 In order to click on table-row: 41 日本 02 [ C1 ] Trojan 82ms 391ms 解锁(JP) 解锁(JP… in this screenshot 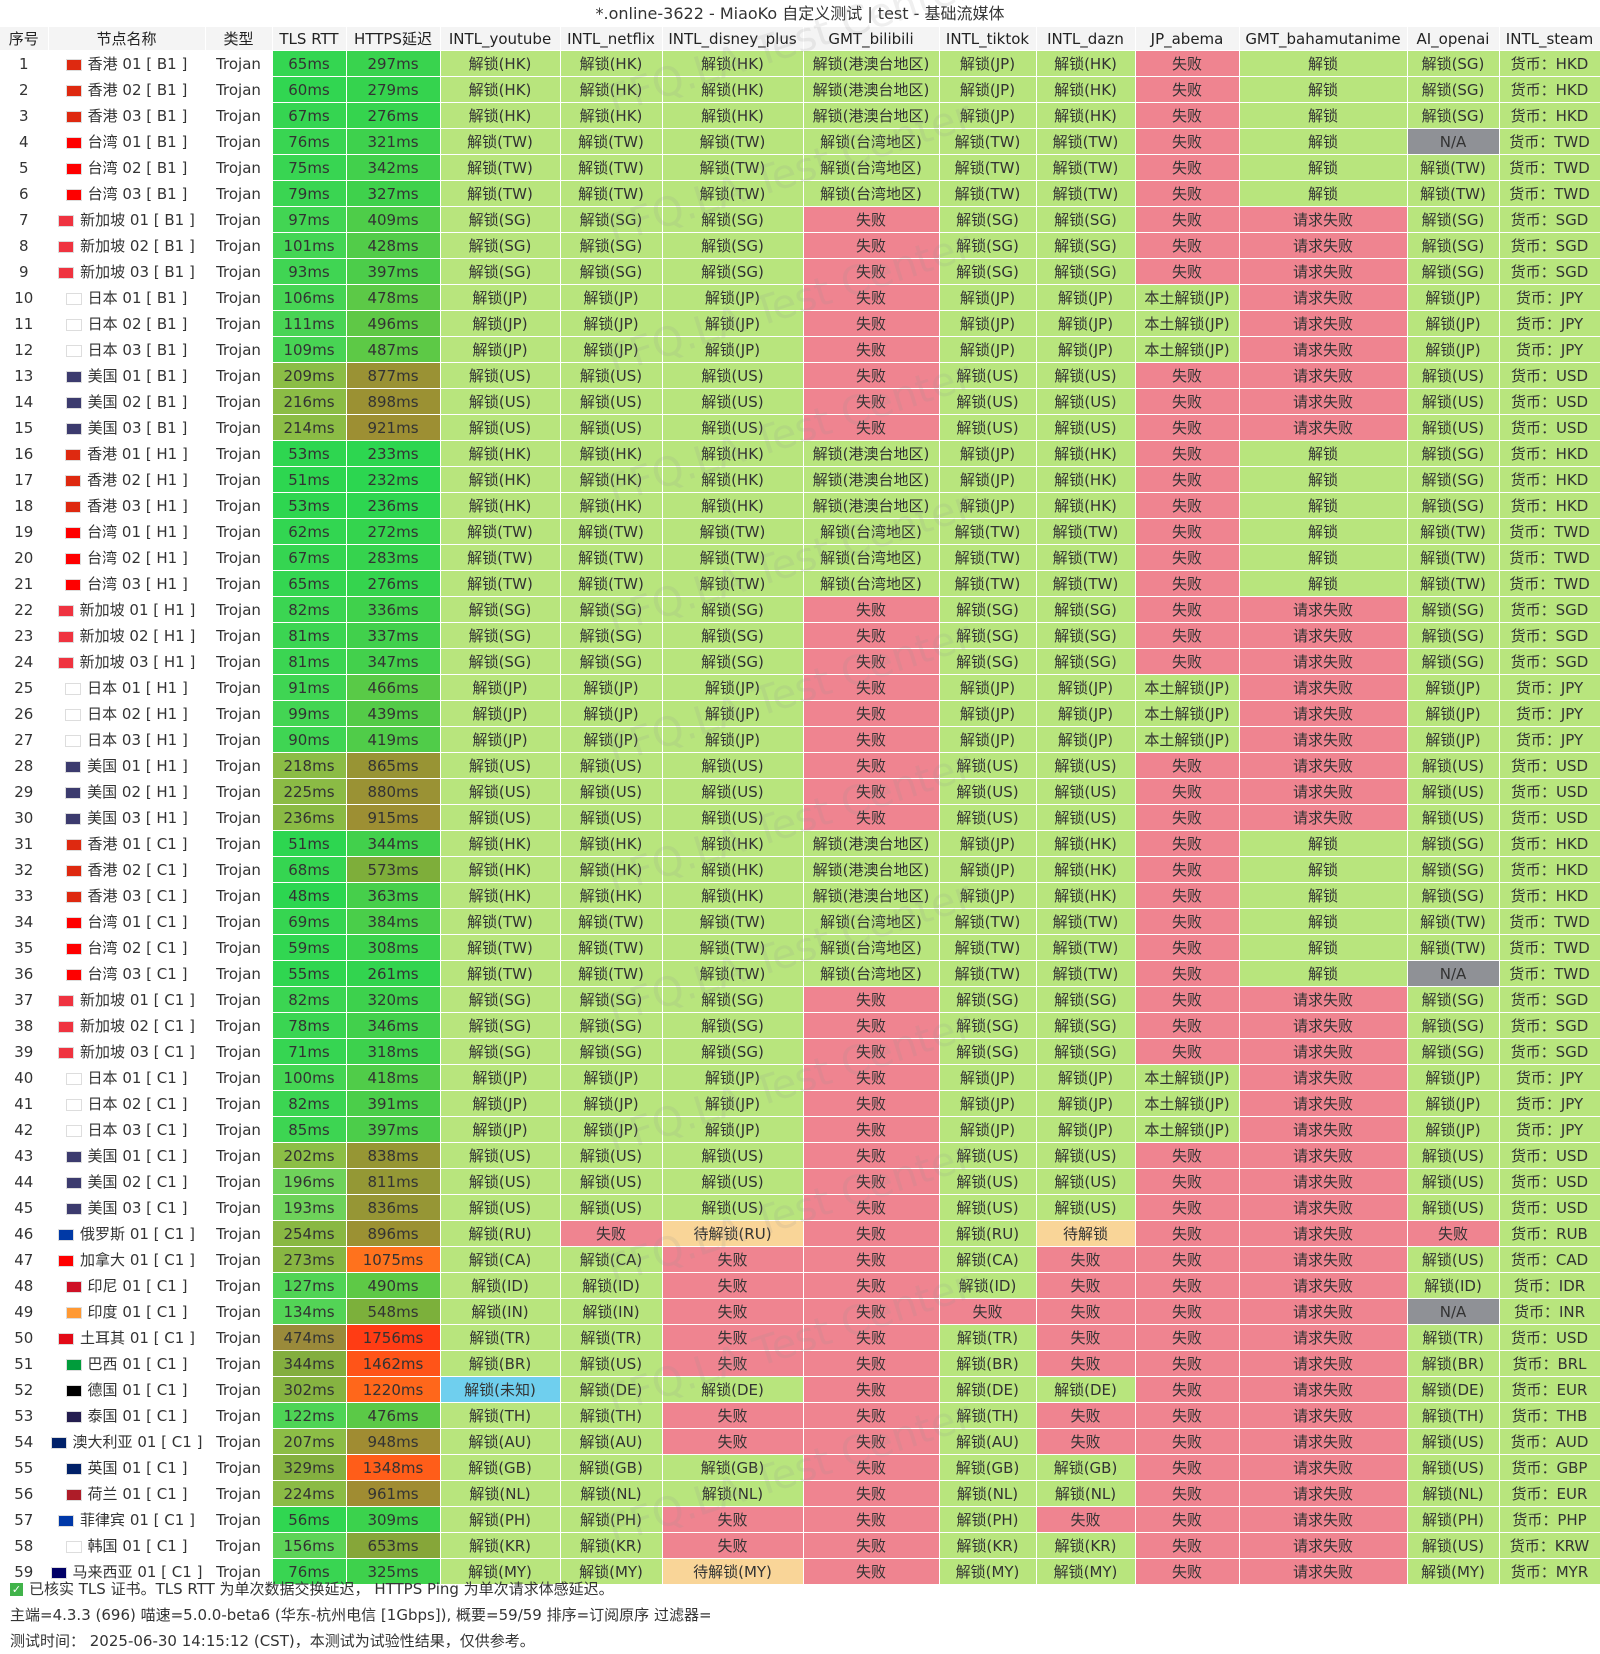, I will do `click(800, 1103)`.